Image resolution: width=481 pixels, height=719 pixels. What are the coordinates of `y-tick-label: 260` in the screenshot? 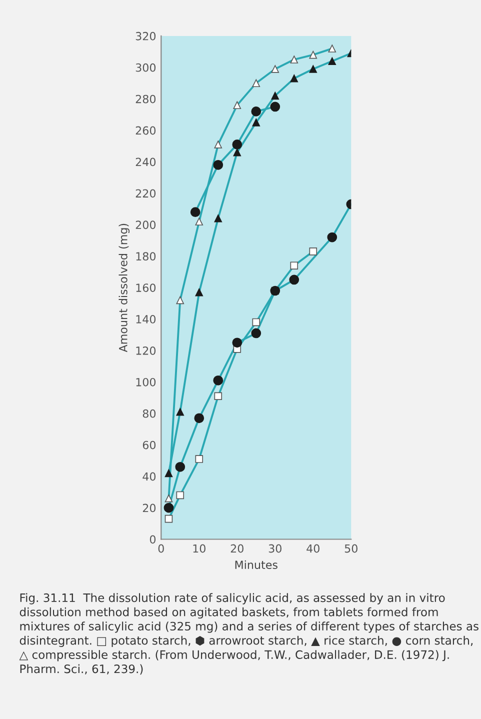 It's located at (146, 130).